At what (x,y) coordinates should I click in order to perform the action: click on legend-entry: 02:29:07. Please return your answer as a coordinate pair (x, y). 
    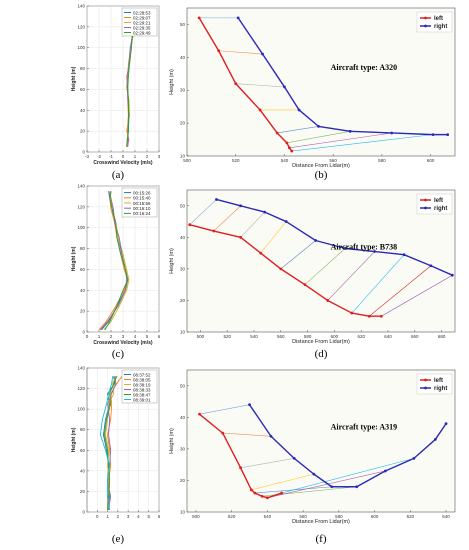
    Looking at the image, I should click on (142, 17).